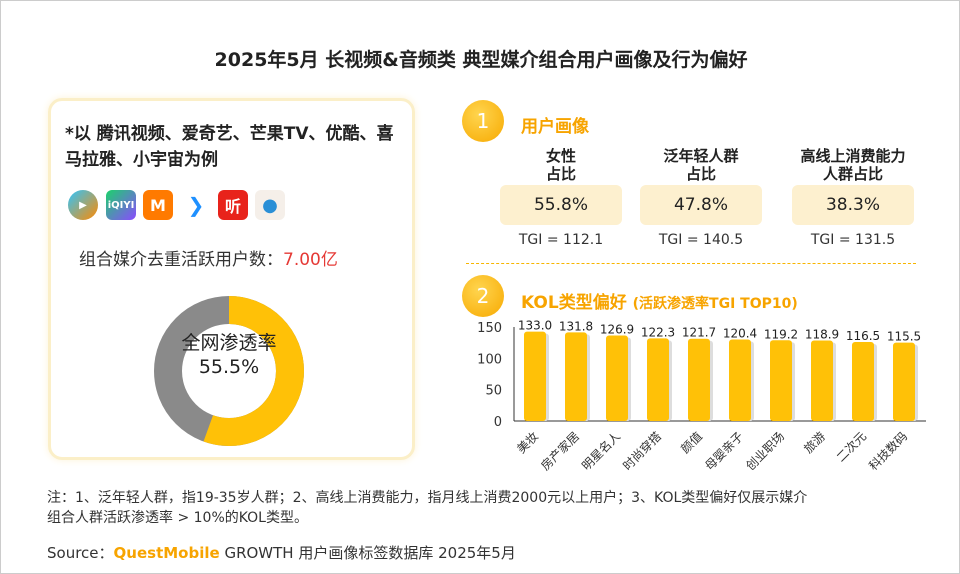 This screenshot has height=574, width=960. I want to click on bar-value-label: 120.4, so click(740, 334).